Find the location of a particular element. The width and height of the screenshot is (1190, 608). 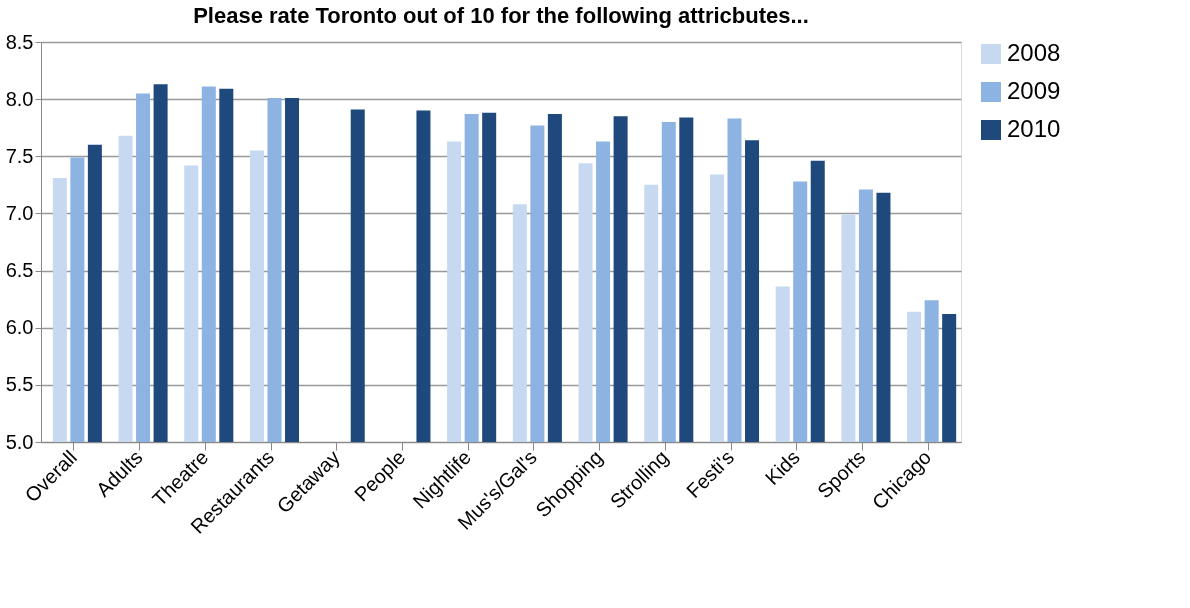

y-tick-label: 7.5 is located at coordinates (19, 155).